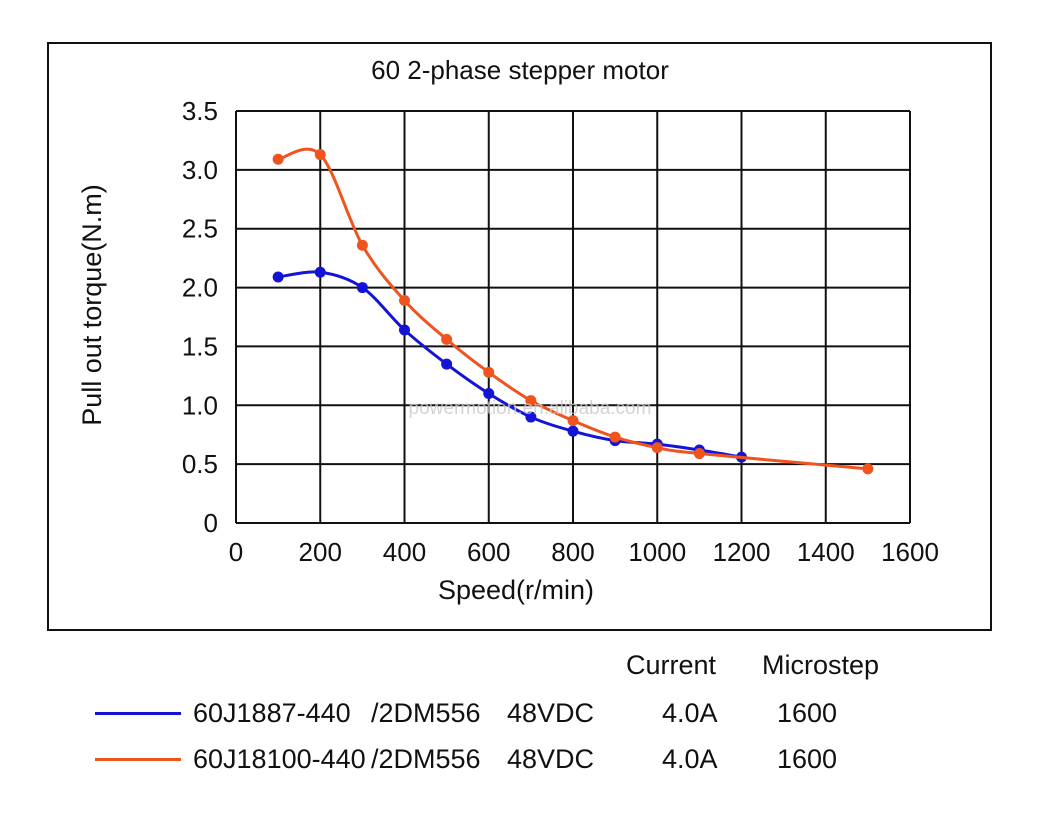  What do you see at coordinates (138, 713) in the screenshot?
I see `legend-line-blue` at bounding box center [138, 713].